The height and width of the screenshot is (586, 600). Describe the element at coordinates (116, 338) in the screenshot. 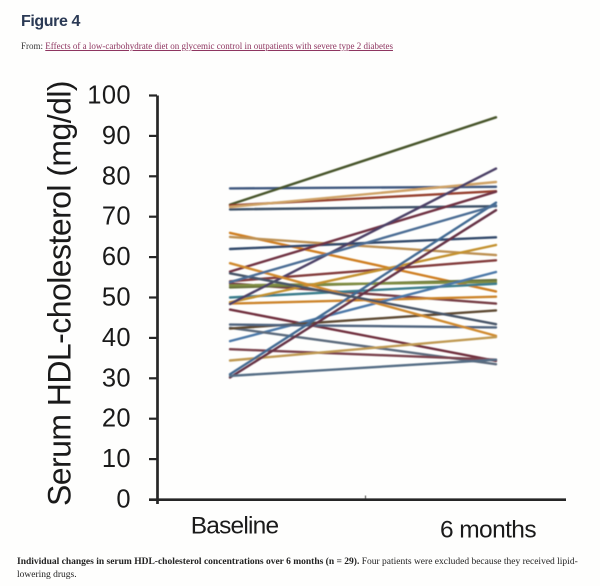

I see `svg-text: 40` at that location.